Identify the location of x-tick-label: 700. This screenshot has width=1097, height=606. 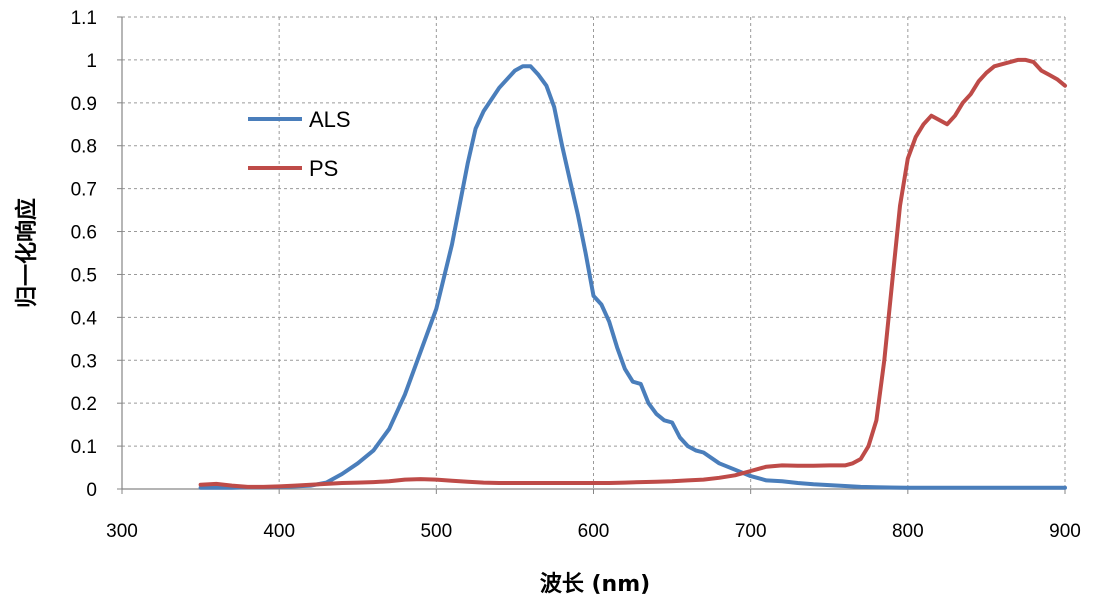
(751, 531).